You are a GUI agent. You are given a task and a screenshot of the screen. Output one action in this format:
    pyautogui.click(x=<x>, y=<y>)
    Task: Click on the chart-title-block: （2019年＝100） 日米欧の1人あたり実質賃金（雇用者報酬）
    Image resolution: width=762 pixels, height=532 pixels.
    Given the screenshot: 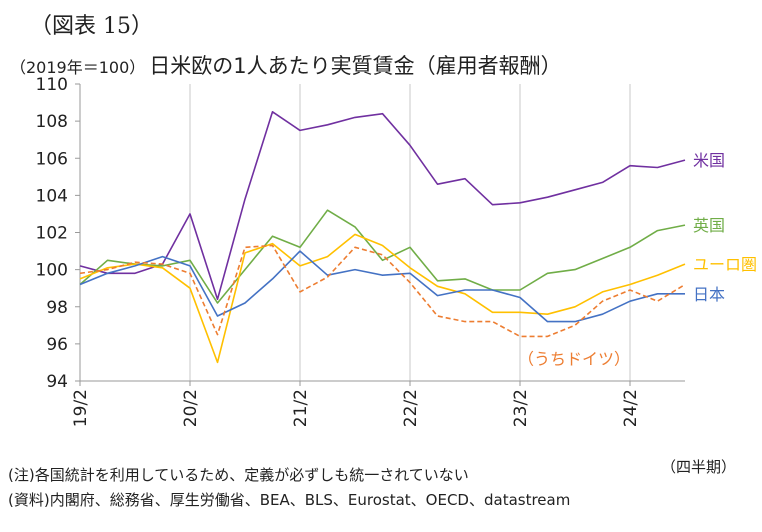 What is the action you would take?
    pyautogui.click(x=286, y=65)
    